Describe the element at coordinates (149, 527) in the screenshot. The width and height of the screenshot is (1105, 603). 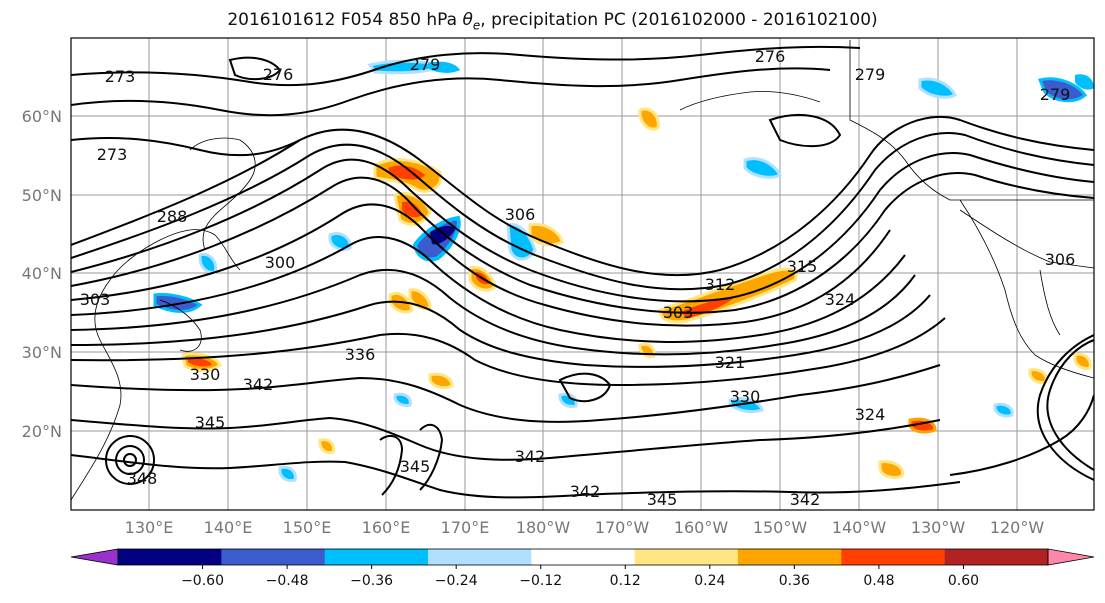
I see `longitude-label: 130°E` at that location.